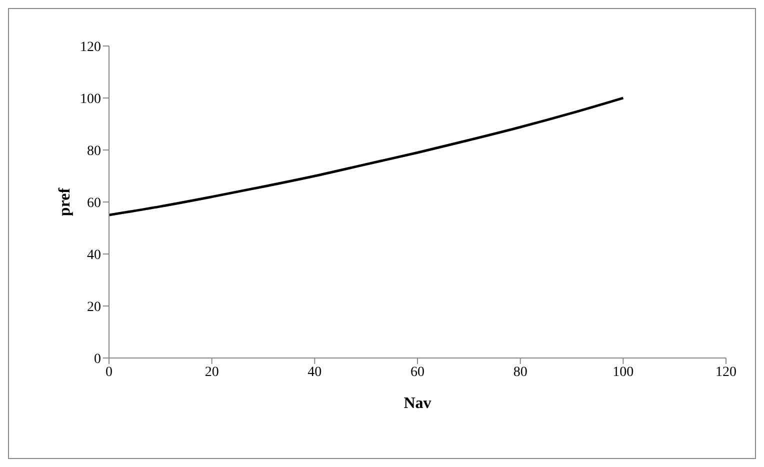 This screenshot has height=467, width=764. What do you see at coordinates (94, 255) in the screenshot?
I see `y-tick-label: 40` at bounding box center [94, 255].